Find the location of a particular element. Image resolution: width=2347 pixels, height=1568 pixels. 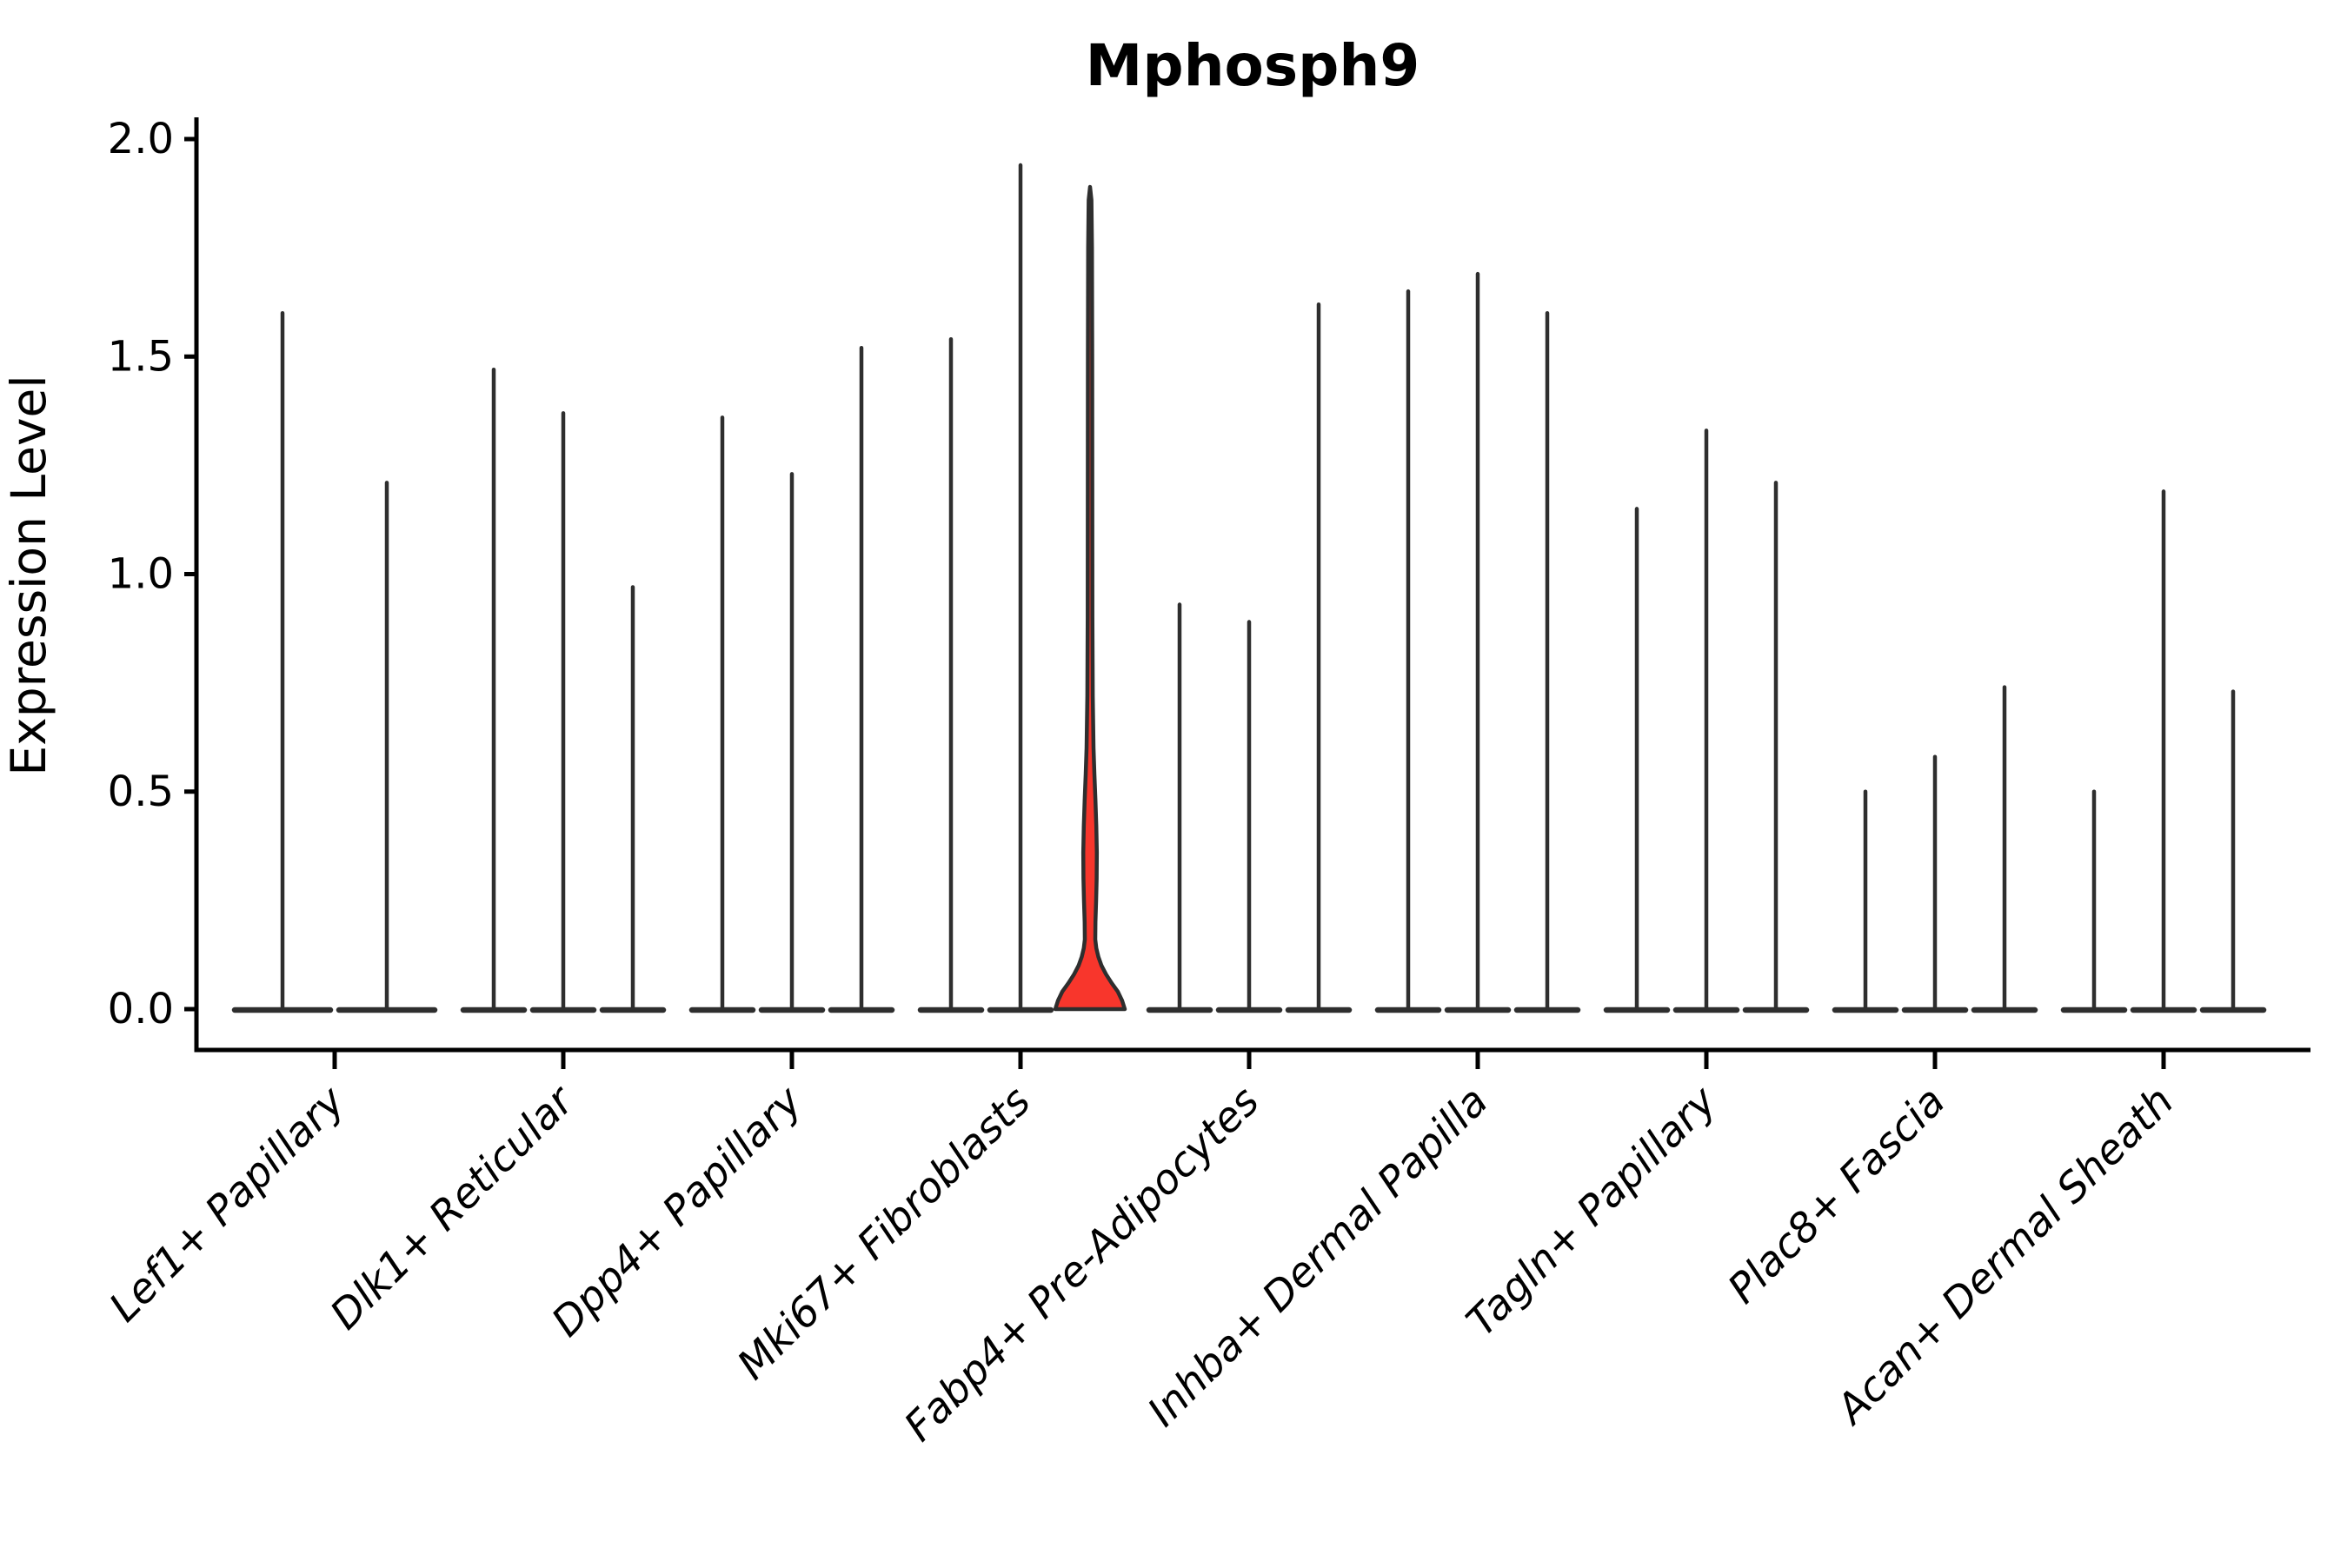

x-tick-label: Lef1+ Papillary is located at coordinates (227, 1204).